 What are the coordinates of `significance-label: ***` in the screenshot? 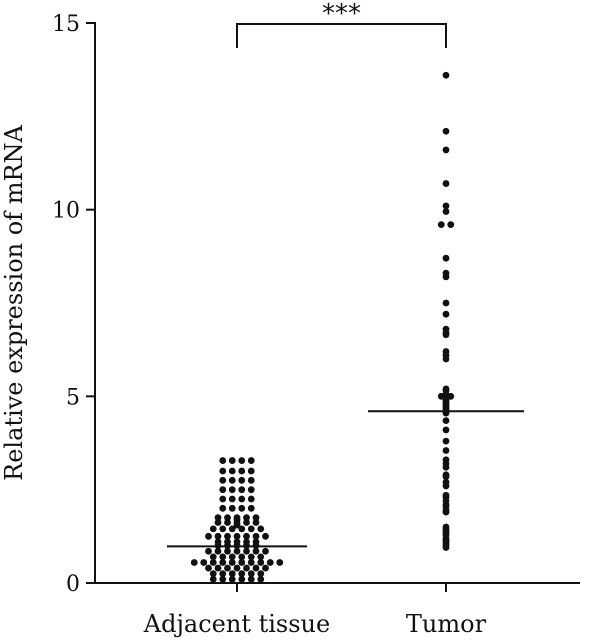 It's located at (341, 14).